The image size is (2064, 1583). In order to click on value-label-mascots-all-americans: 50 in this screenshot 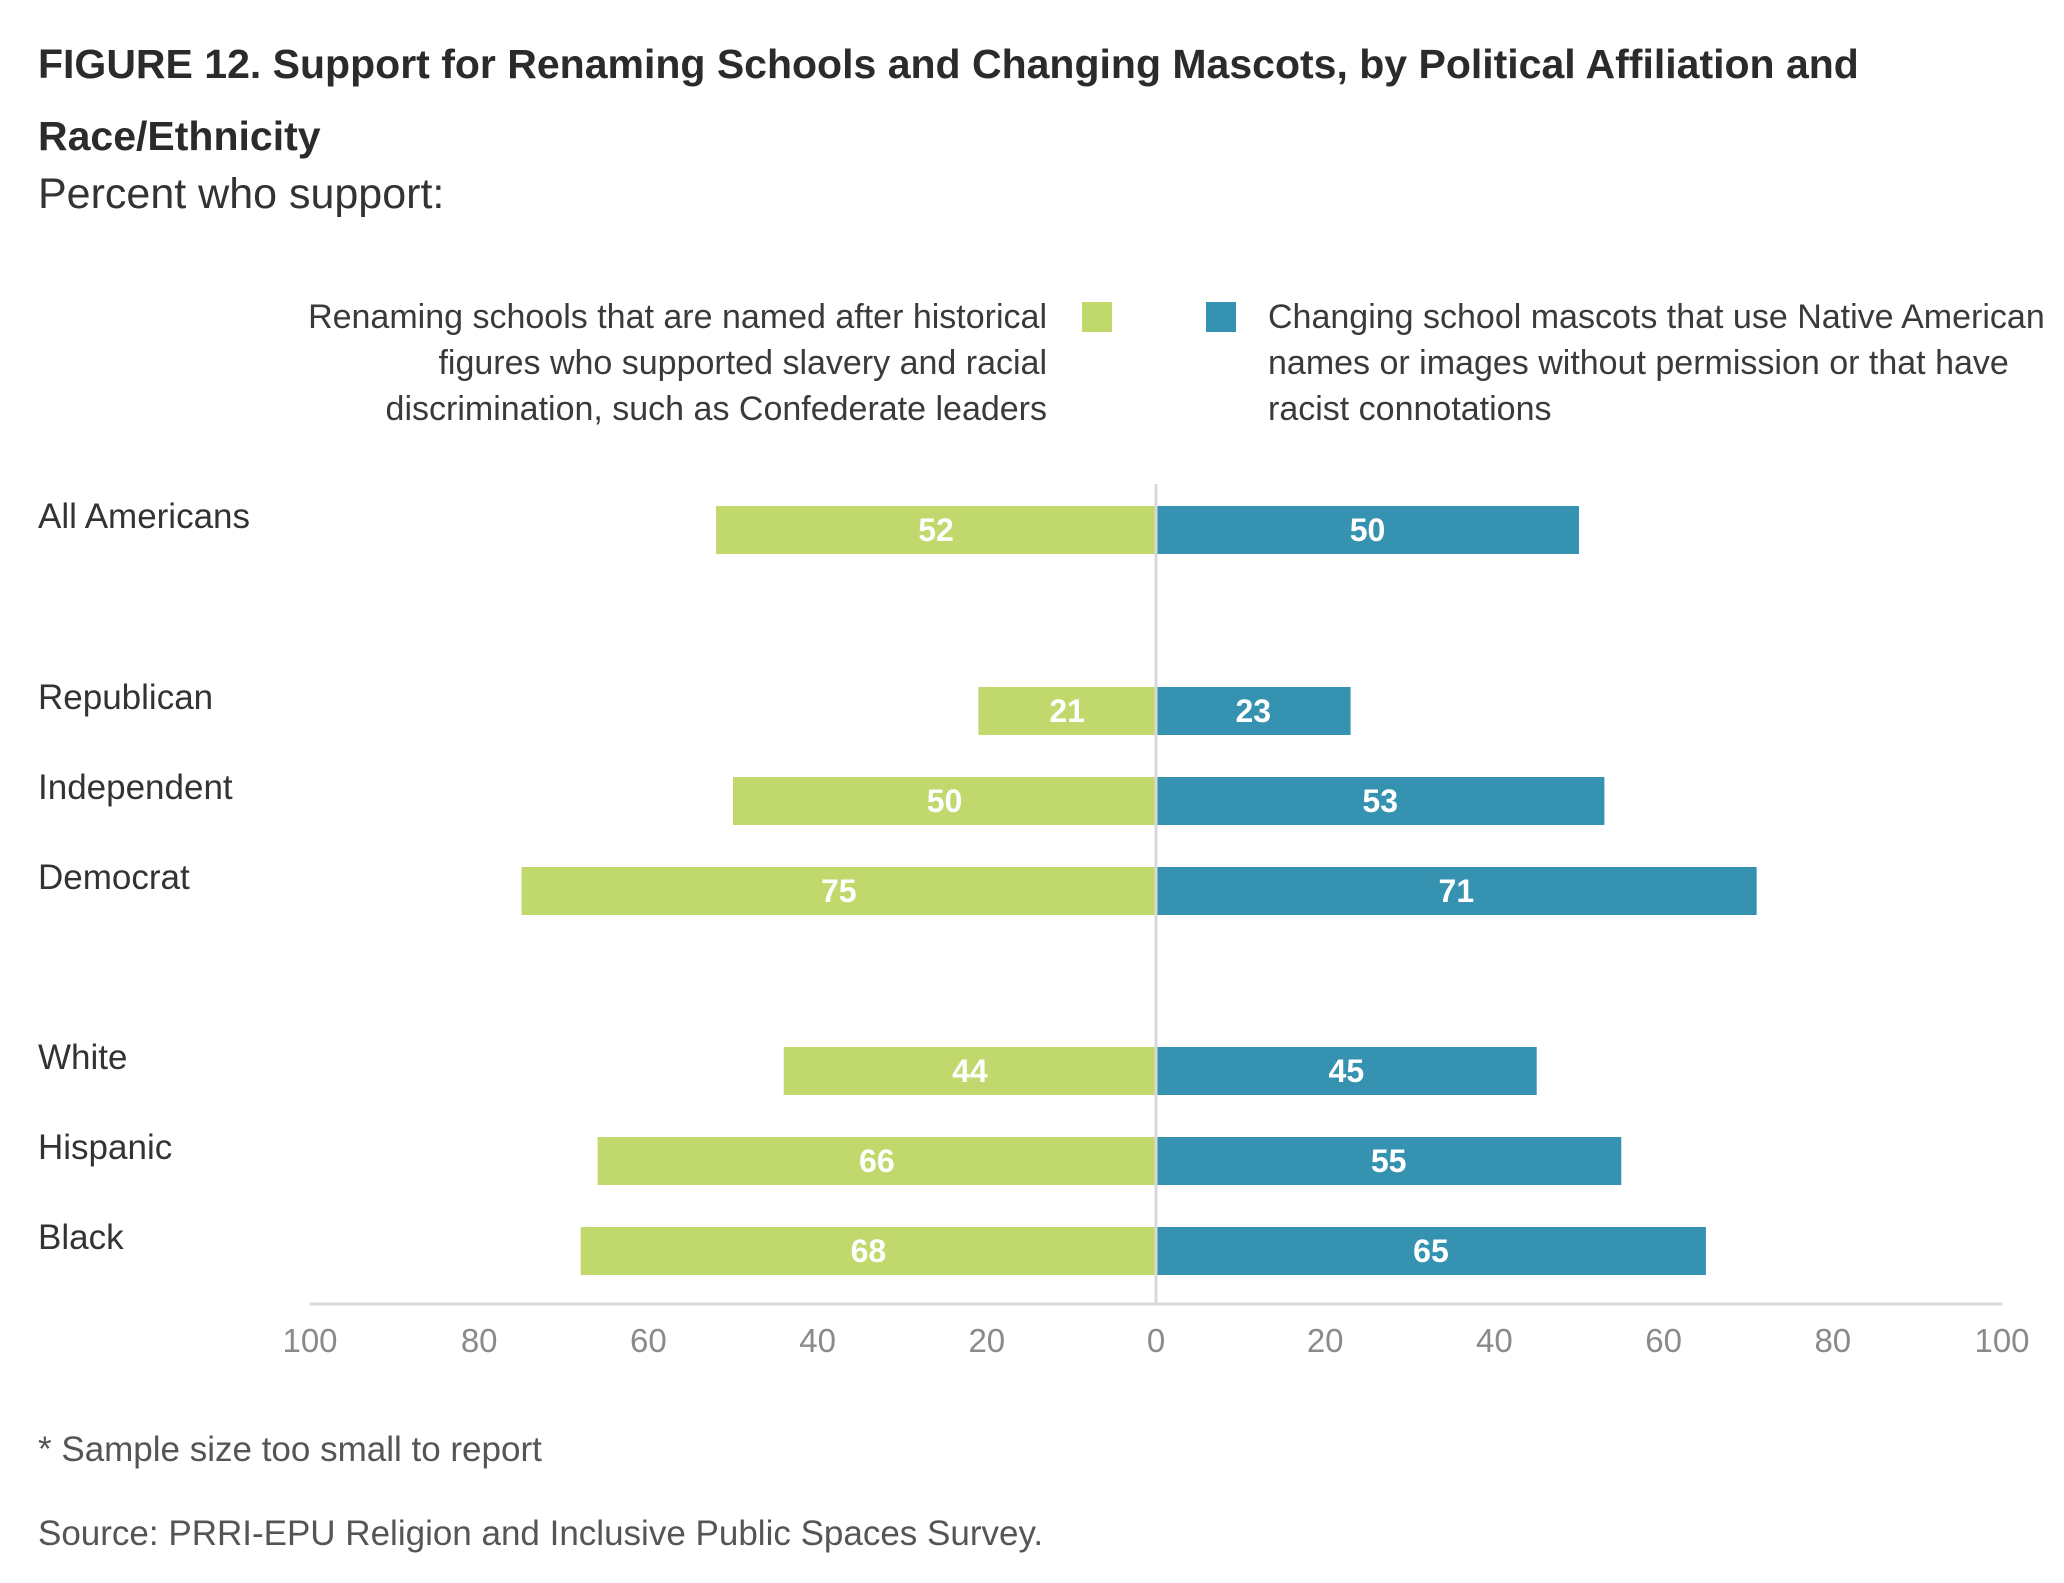, I will do `click(1368, 530)`.